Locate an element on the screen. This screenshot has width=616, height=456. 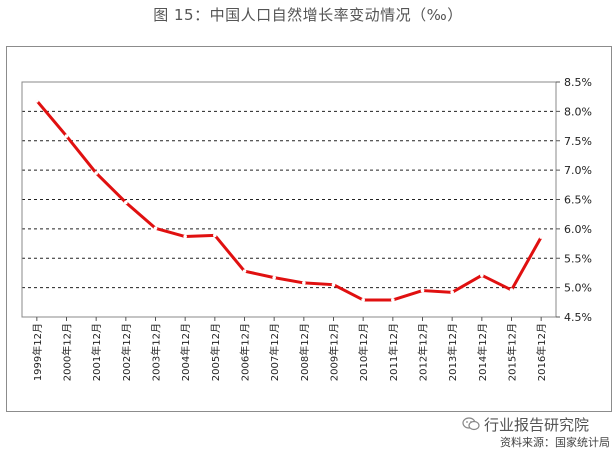
y-tick-label: 7.5% is located at coordinates (578, 141).